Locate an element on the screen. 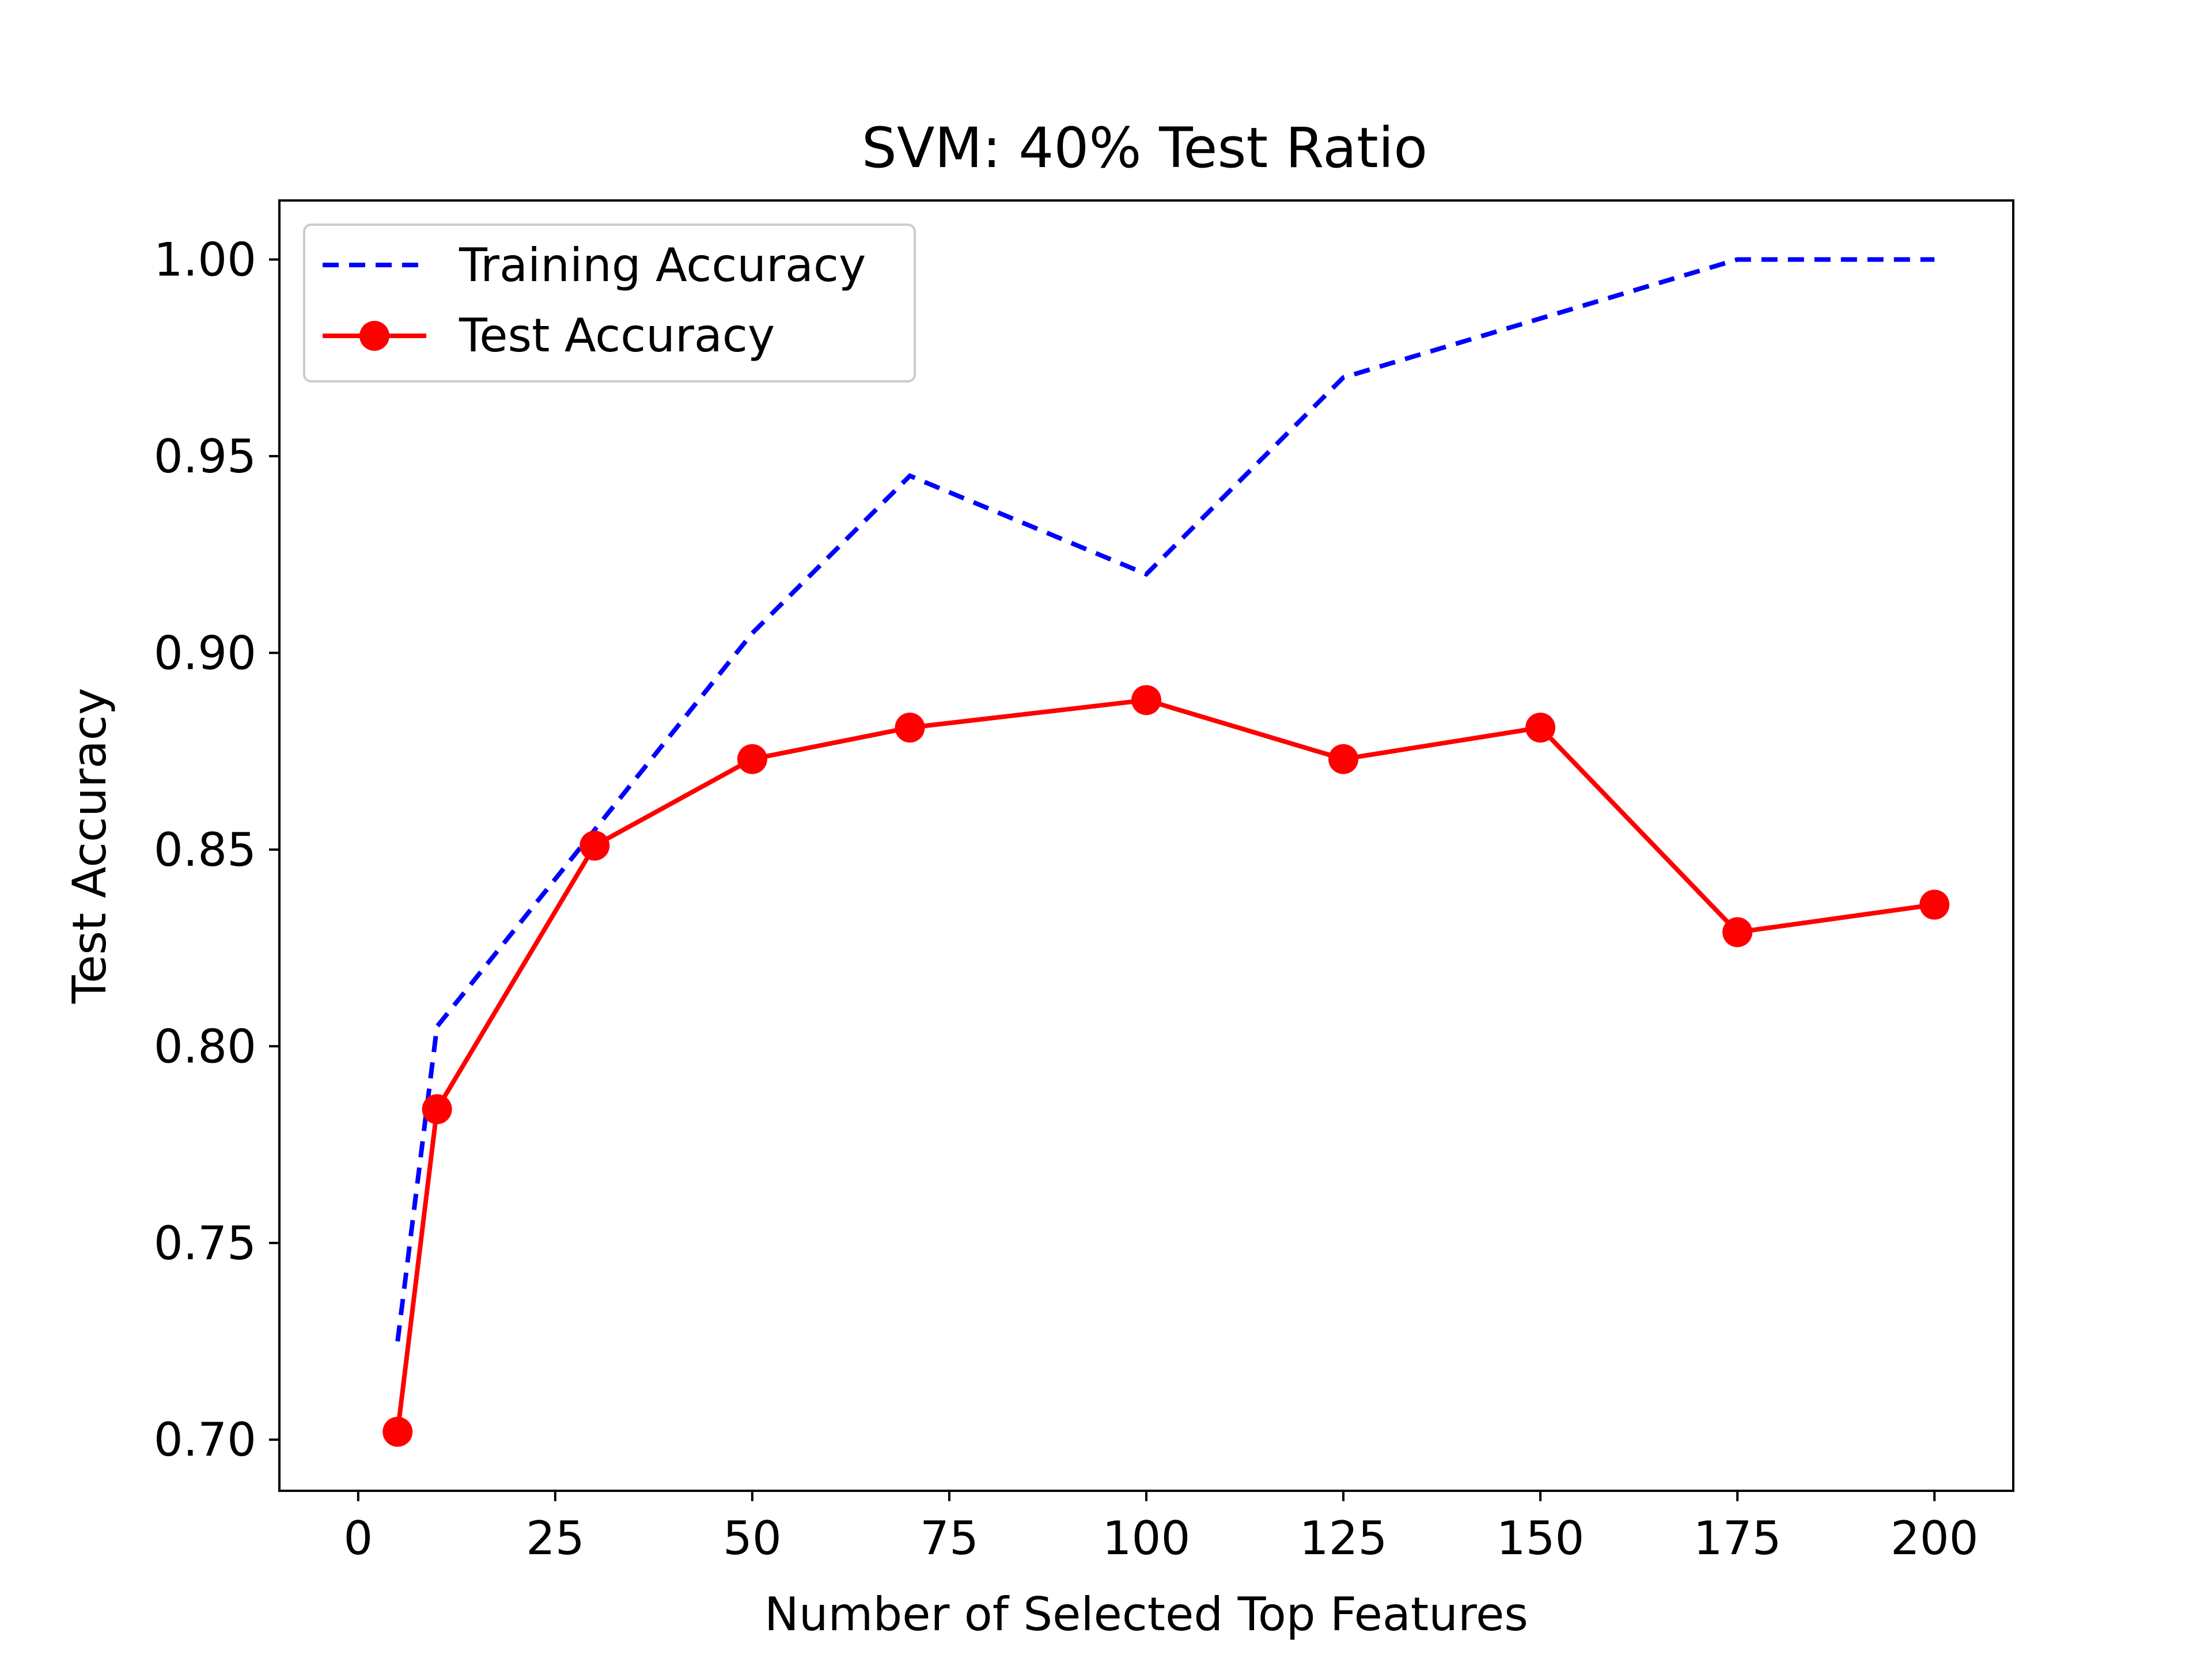  y-tick-label: 0.70 is located at coordinates (205, 1440).